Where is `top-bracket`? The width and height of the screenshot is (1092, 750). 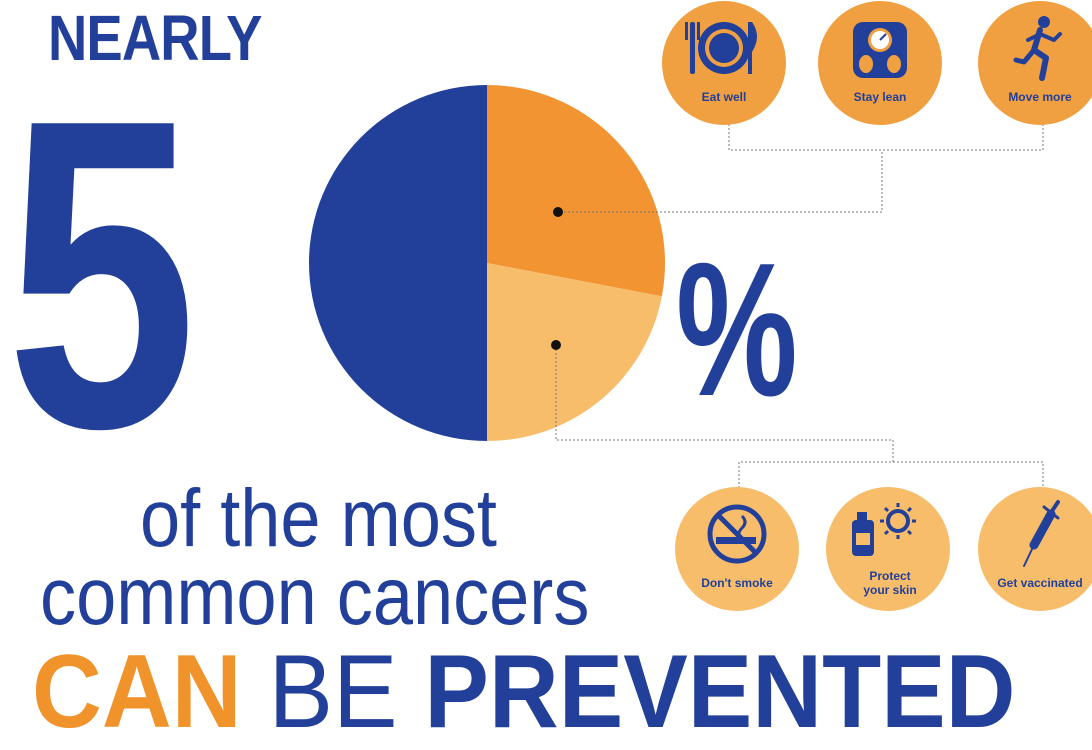
top-bracket is located at coordinates (886, 137).